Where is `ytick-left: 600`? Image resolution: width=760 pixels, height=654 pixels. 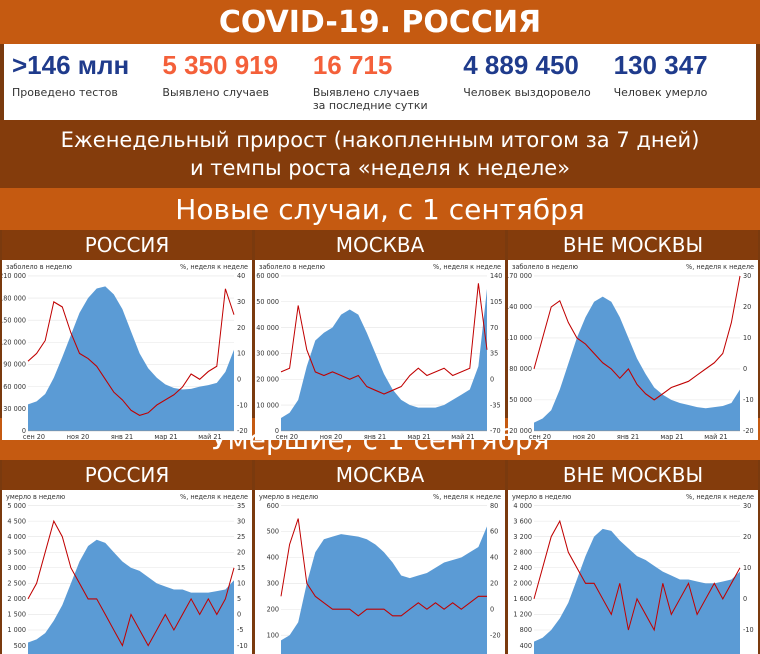
ytick-left: 600 is located at coordinates (273, 505).